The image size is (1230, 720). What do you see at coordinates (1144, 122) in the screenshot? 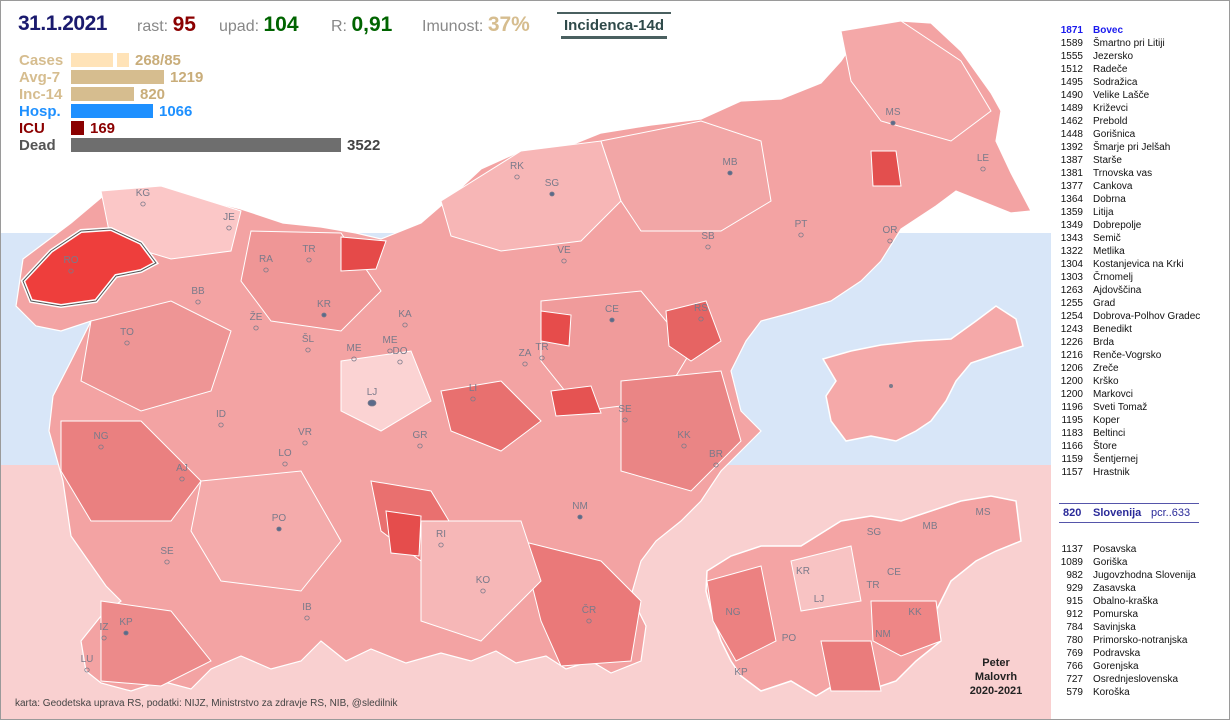
I see `list-item: 1462 Prebold` at bounding box center [1144, 122].